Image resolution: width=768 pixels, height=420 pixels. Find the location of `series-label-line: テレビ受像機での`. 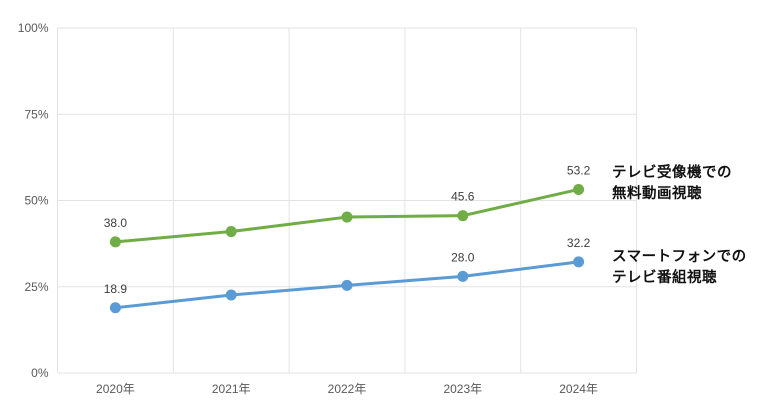

series-label-line: テレビ受像機での is located at coordinates (672, 173).